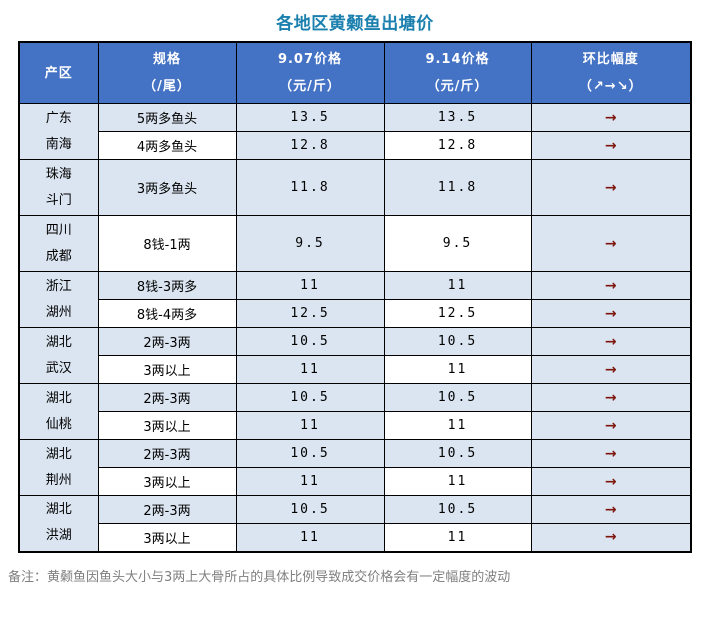 The height and width of the screenshot is (620, 710). I want to click on region-cell: 湖北 武汉, so click(58, 355).